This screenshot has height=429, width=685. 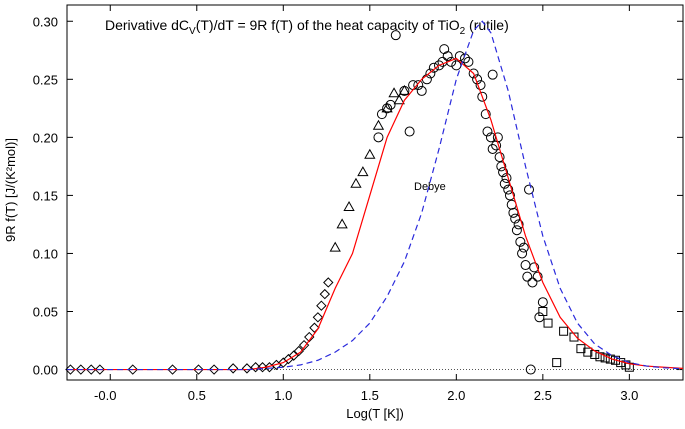 What do you see at coordinates (45, 312) in the screenshot?
I see `y-tick-label: 0.05` at bounding box center [45, 312].